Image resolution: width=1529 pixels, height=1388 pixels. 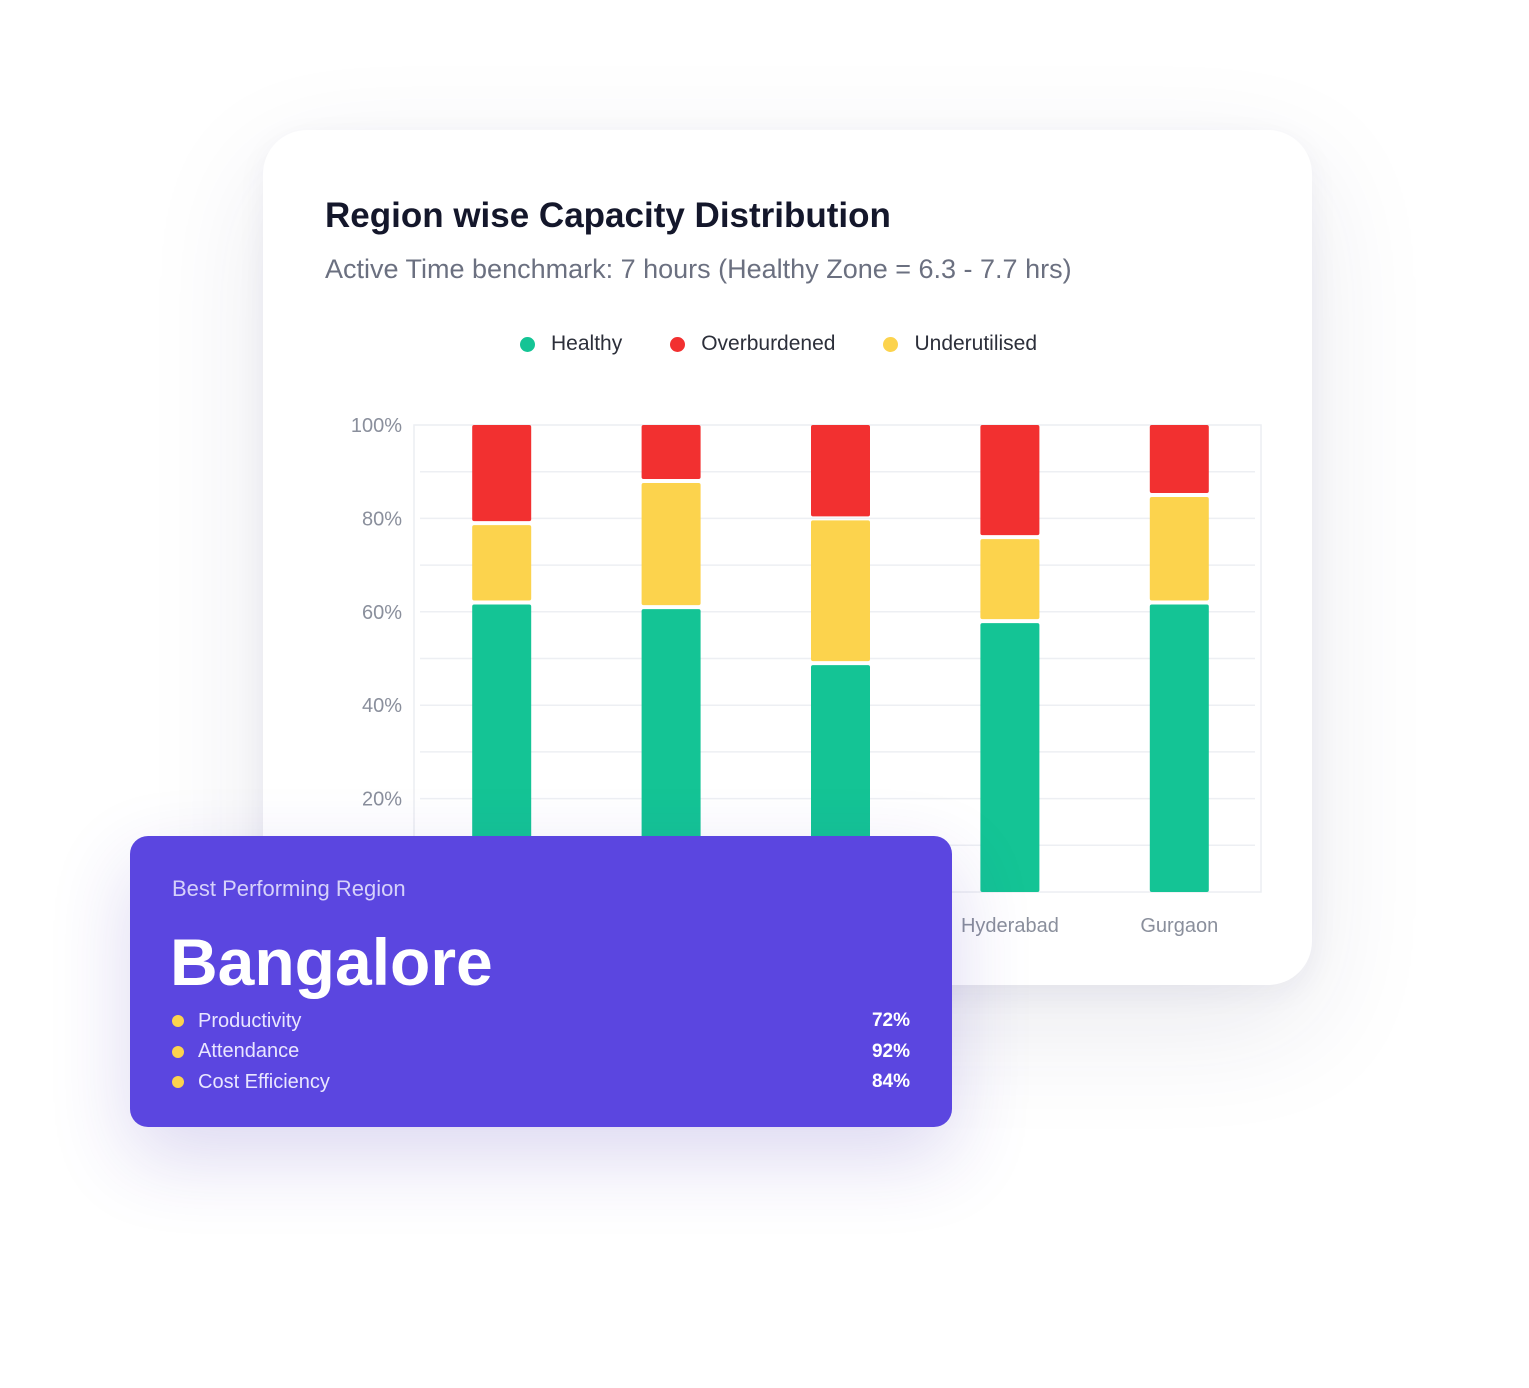 I want to click on x-tick-label: Hyderabad, so click(x=1010, y=926).